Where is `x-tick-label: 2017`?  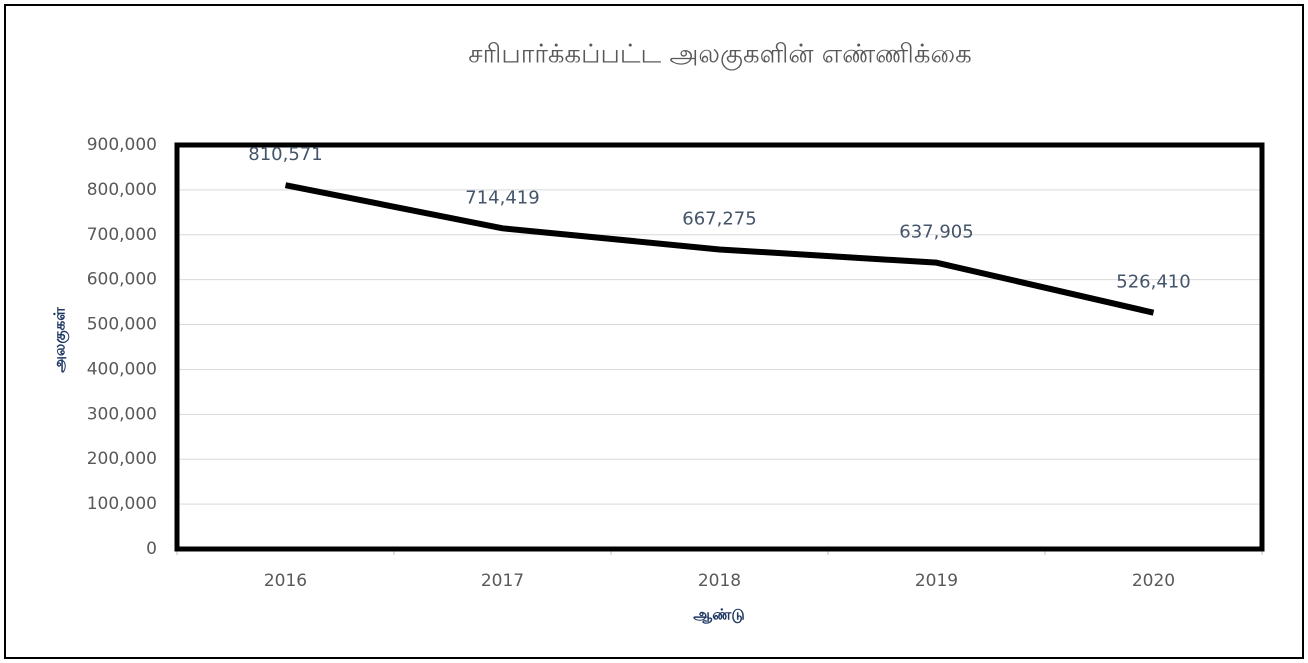
x-tick-label: 2017 is located at coordinates (502, 581).